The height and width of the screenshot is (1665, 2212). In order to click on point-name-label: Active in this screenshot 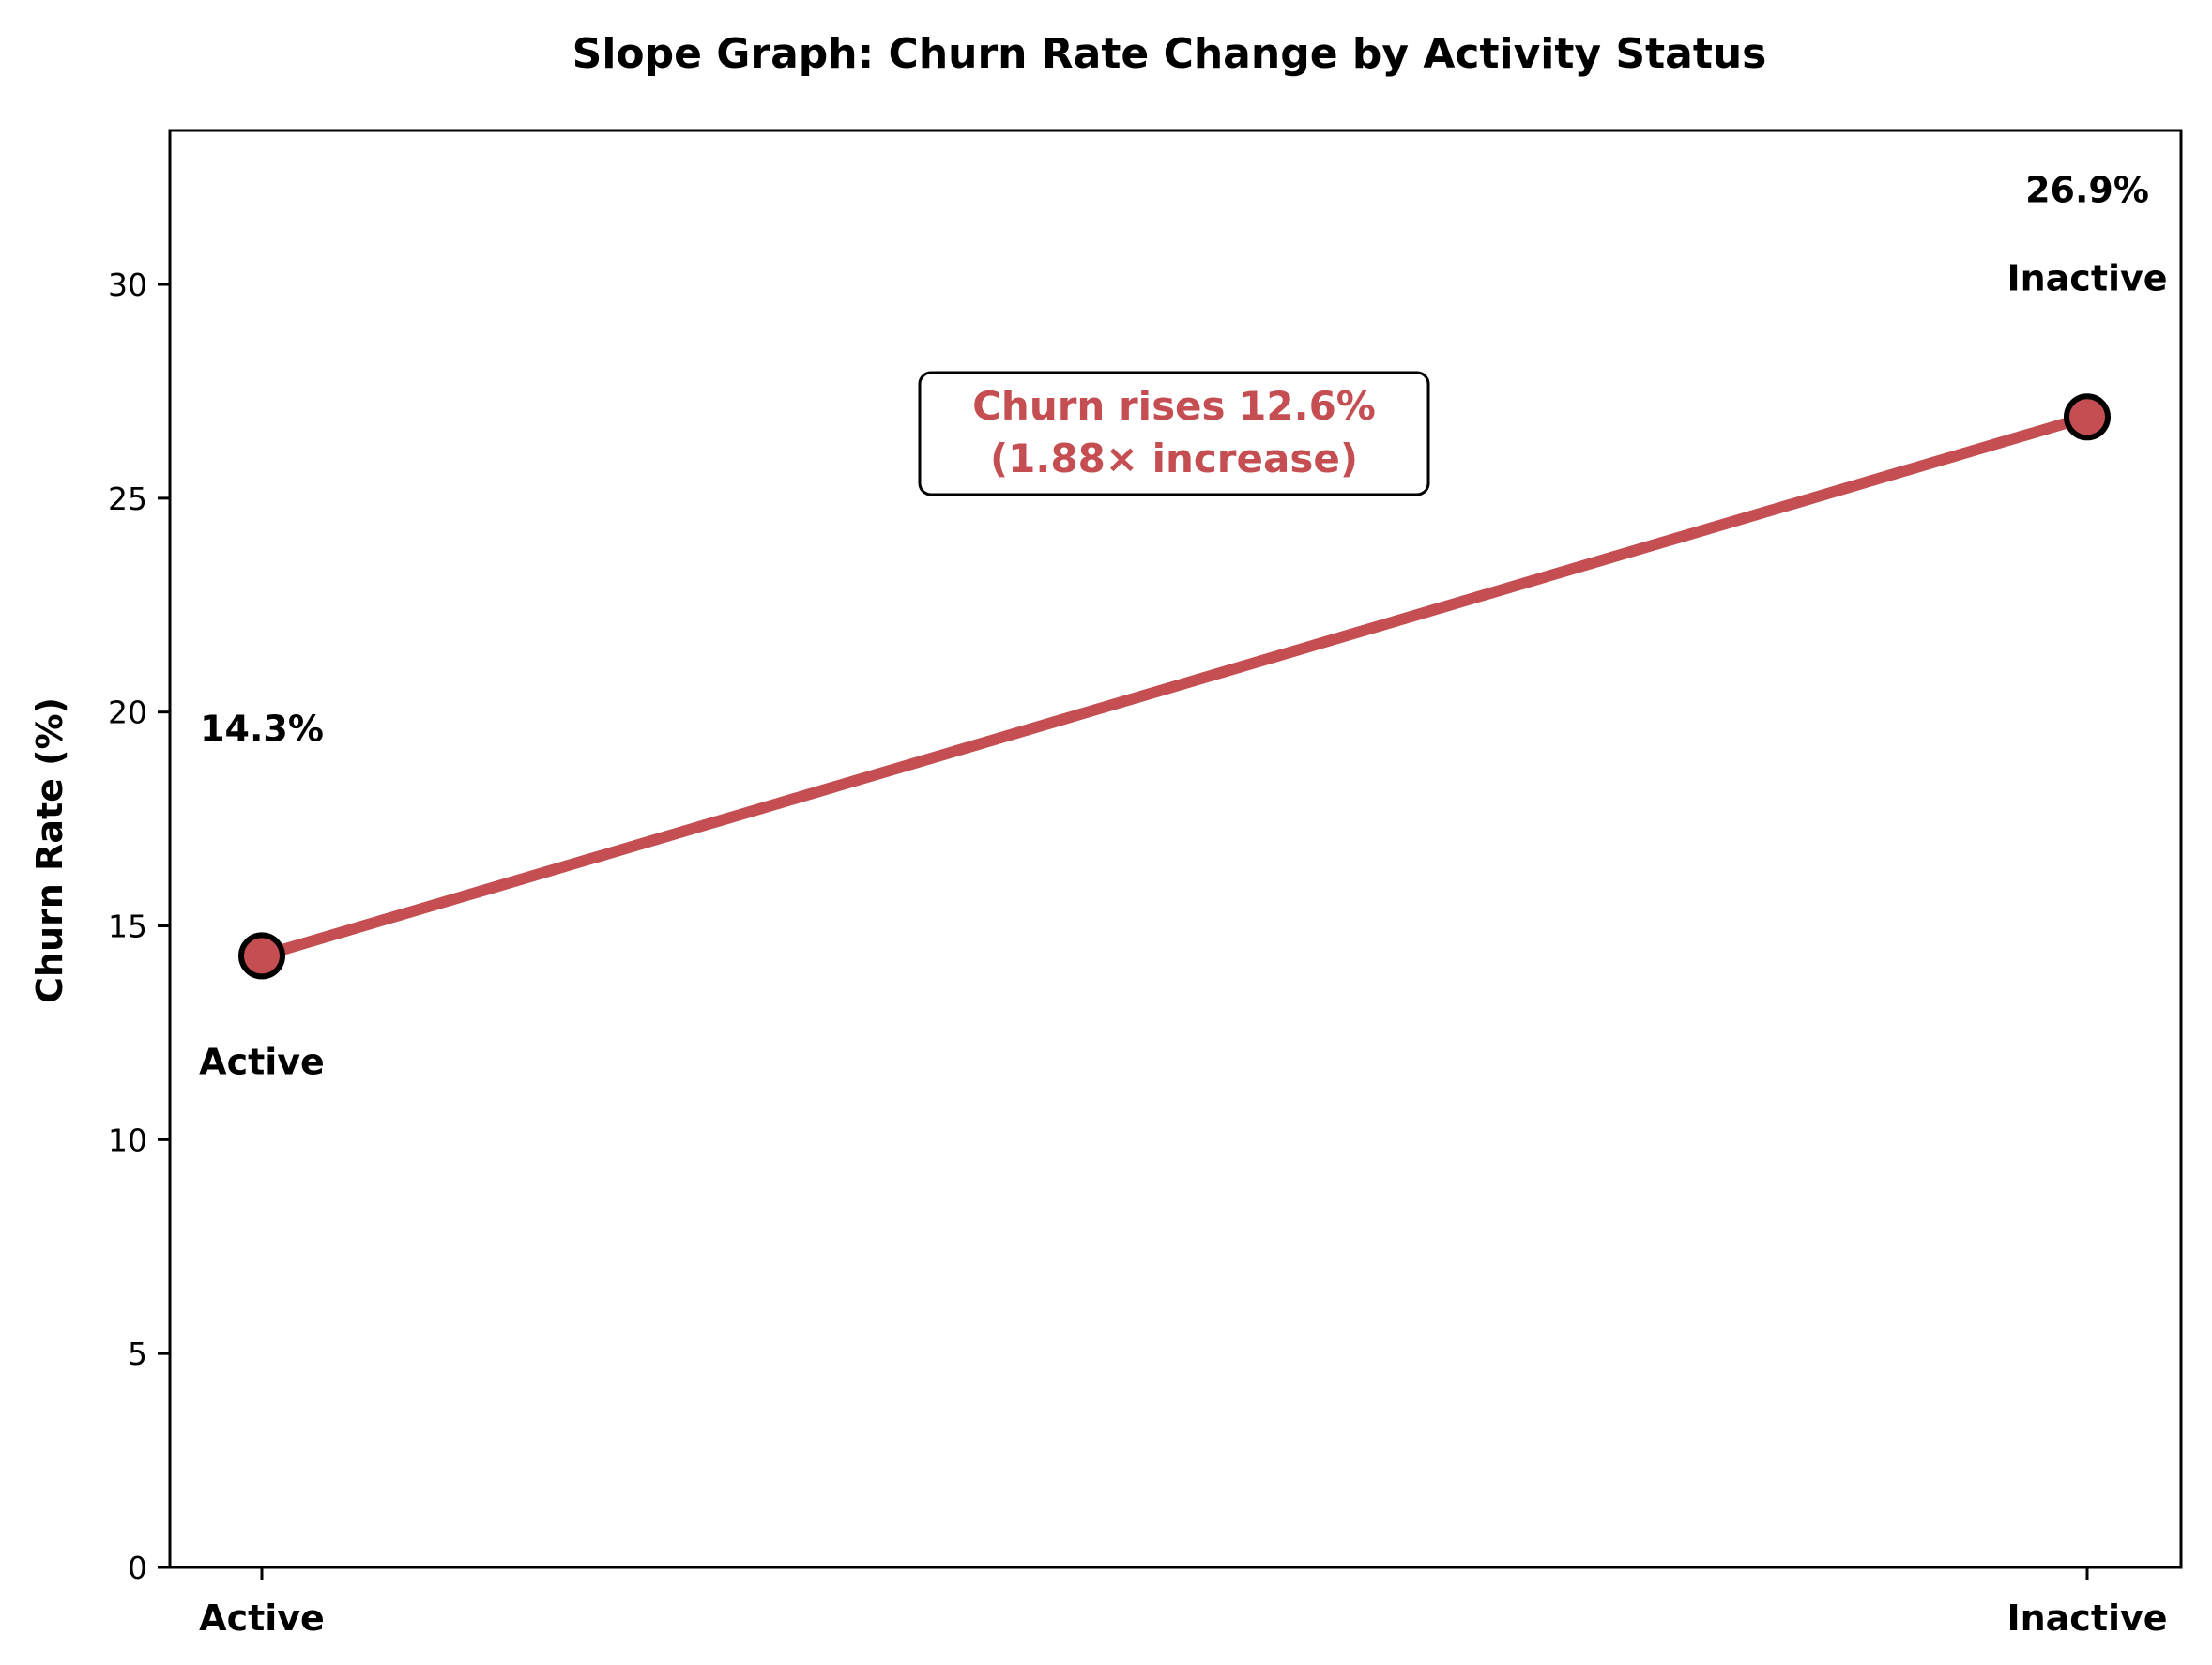, I will do `click(262, 1061)`.